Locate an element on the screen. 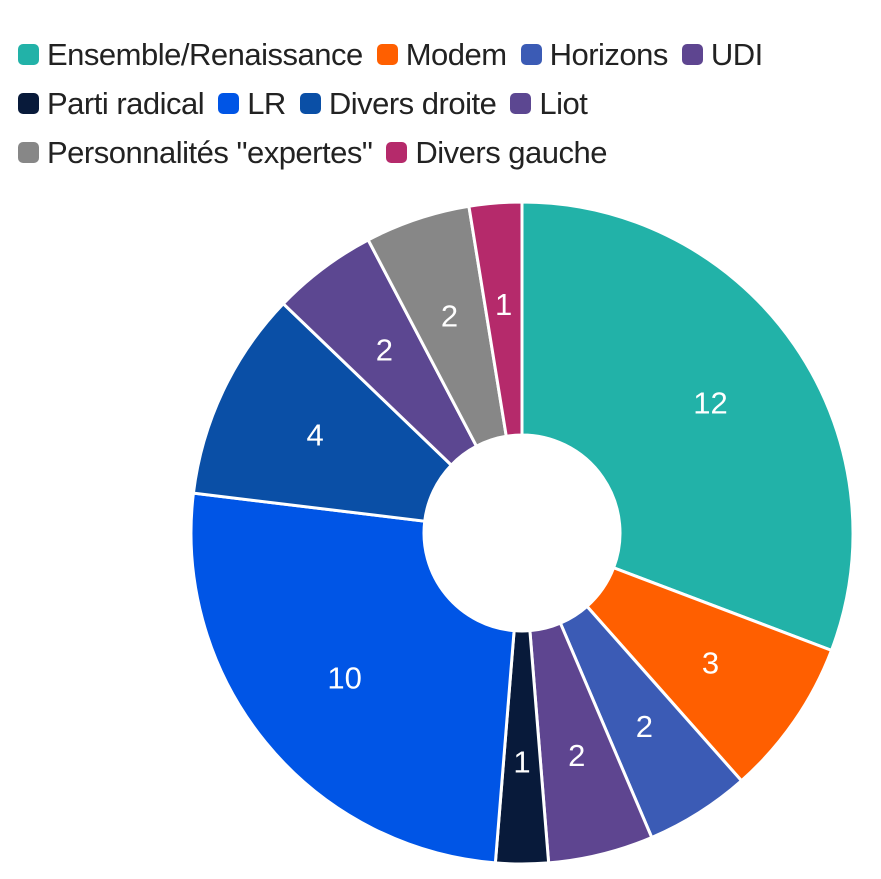 This screenshot has height=879, width=881. legend-label: Divers droite is located at coordinates (412, 103).